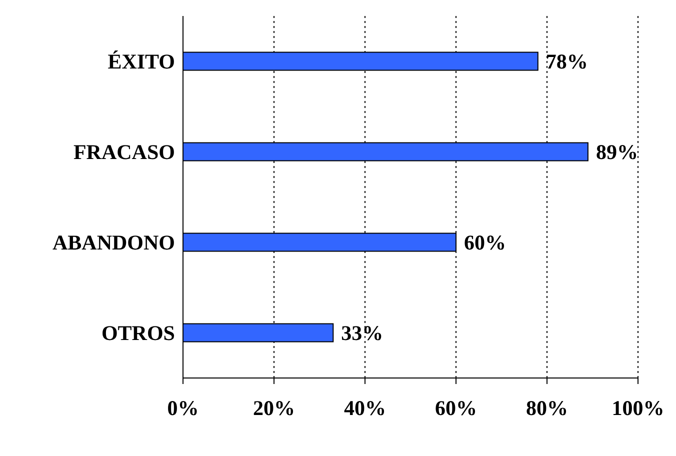 This screenshot has height=456, width=676. I want to click on x-tick-label: 60%, so click(456, 408).